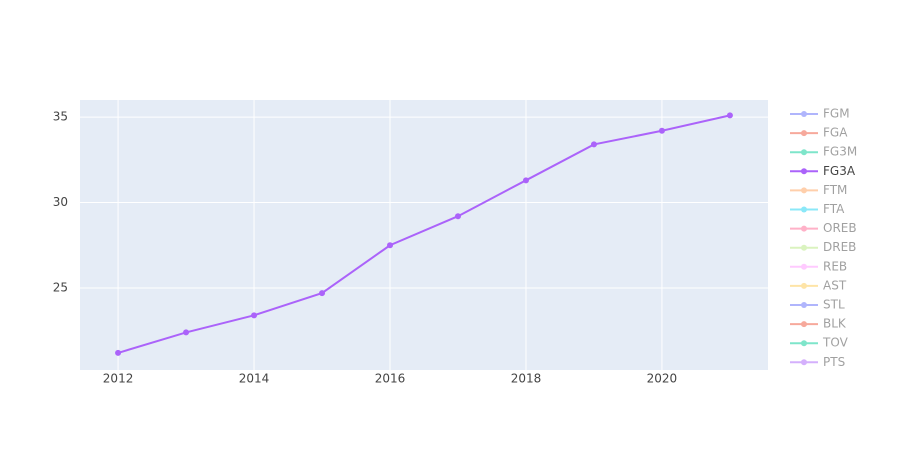 The width and height of the screenshot is (905, 450). I want to click on legend-item: STL, so click(817, 305).